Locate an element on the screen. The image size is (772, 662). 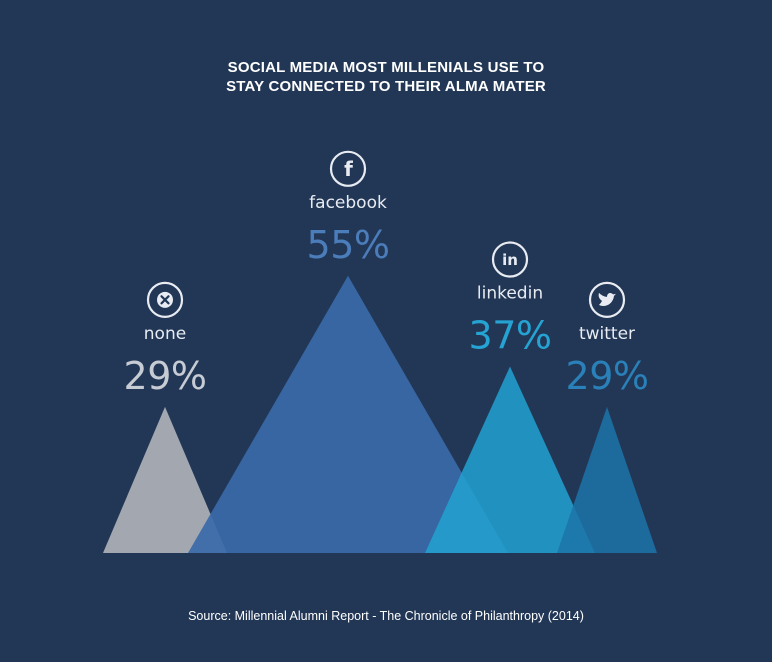
svg-text: in is located at coordinates (510, 260).